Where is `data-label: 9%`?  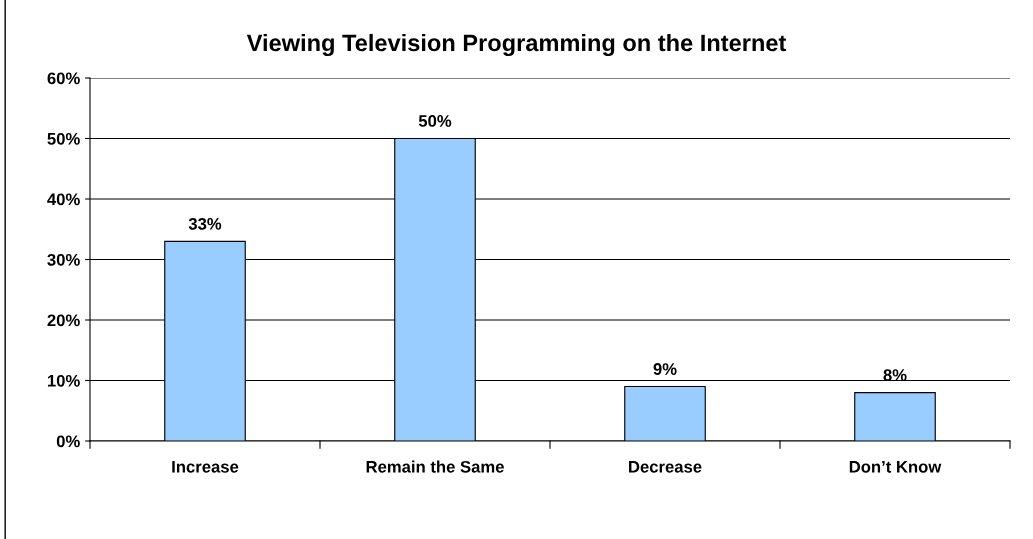
data-label: 9% is located at coordinates (665, 369).